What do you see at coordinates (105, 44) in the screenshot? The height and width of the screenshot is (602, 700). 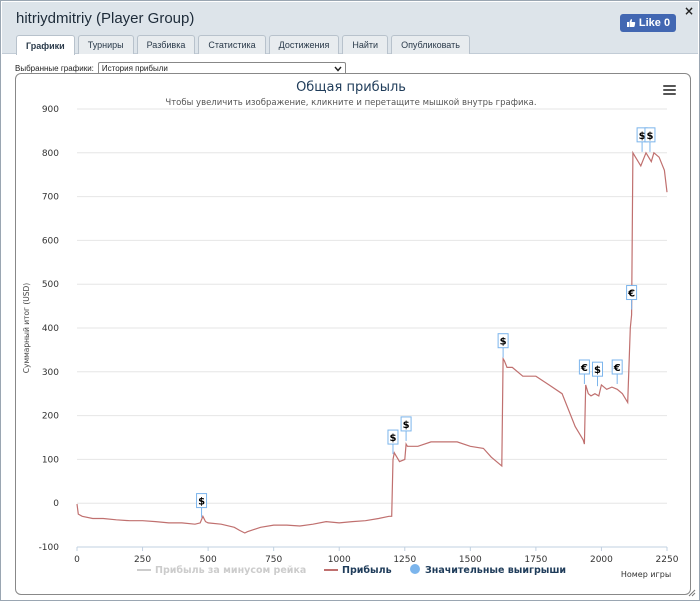 I see `tab-tournaments: Турниры` at bounding box center [105, 44].